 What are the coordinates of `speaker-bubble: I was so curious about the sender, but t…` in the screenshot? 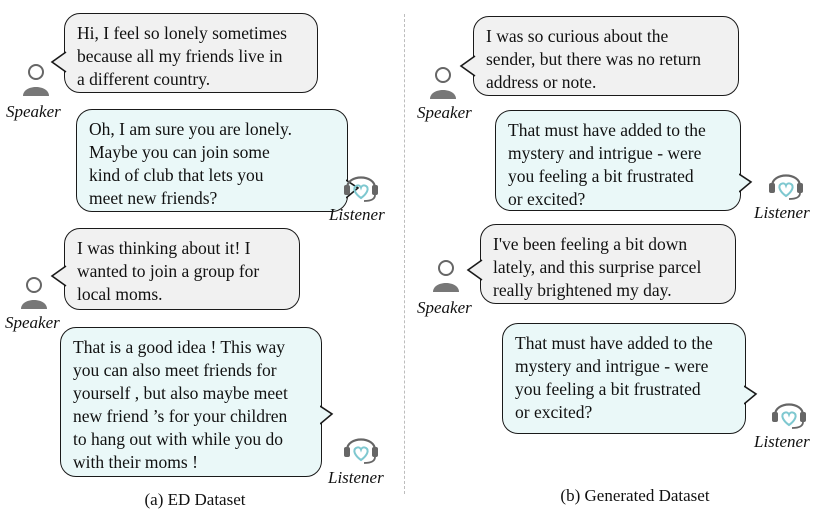 It's located at (606, 56).